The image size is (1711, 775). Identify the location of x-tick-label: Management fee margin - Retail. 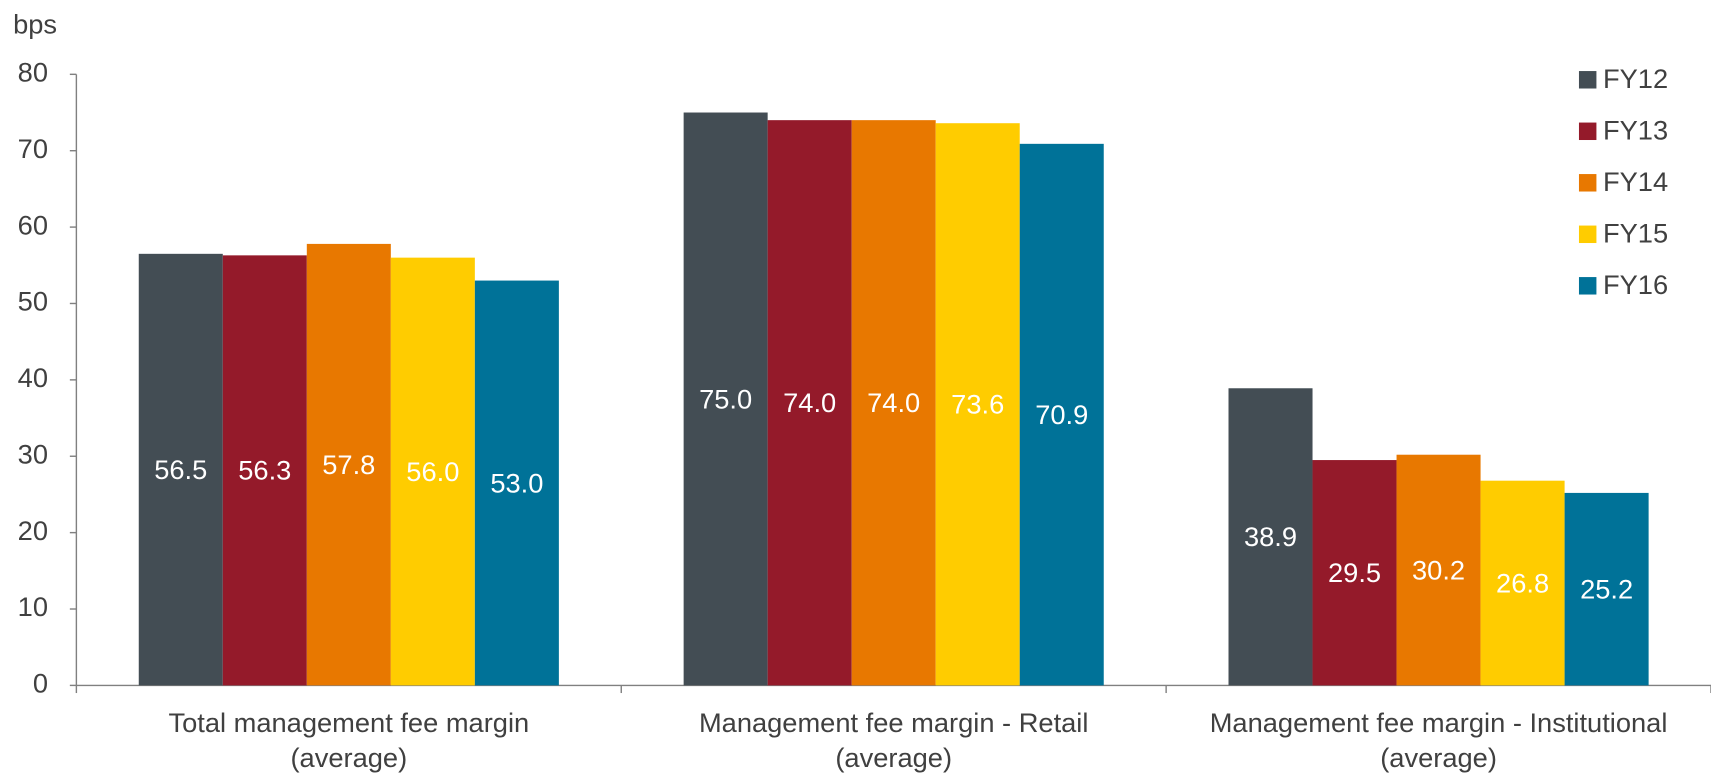
(893, 722).